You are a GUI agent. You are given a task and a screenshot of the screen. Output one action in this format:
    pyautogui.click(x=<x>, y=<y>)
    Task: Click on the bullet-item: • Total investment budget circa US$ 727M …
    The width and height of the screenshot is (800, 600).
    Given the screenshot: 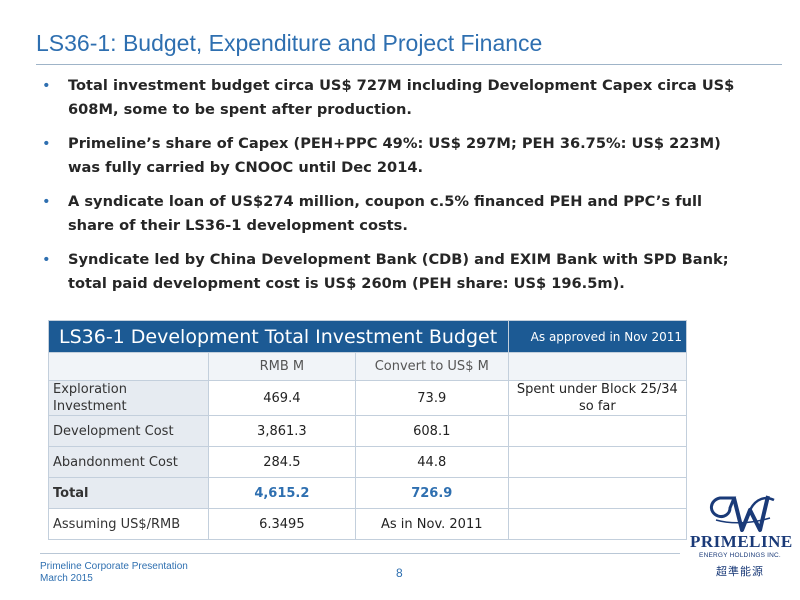 What is the action you would take?
    pyautogui.click(x=390, y=98)
    